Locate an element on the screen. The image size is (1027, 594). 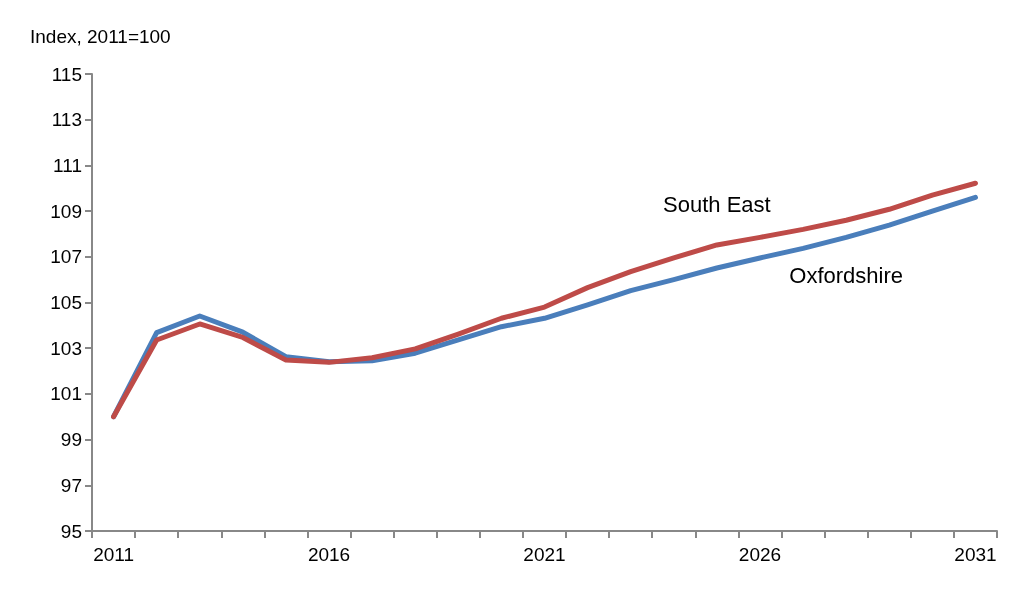
y-tick-label: 101 is located at coordinates (66, 394).